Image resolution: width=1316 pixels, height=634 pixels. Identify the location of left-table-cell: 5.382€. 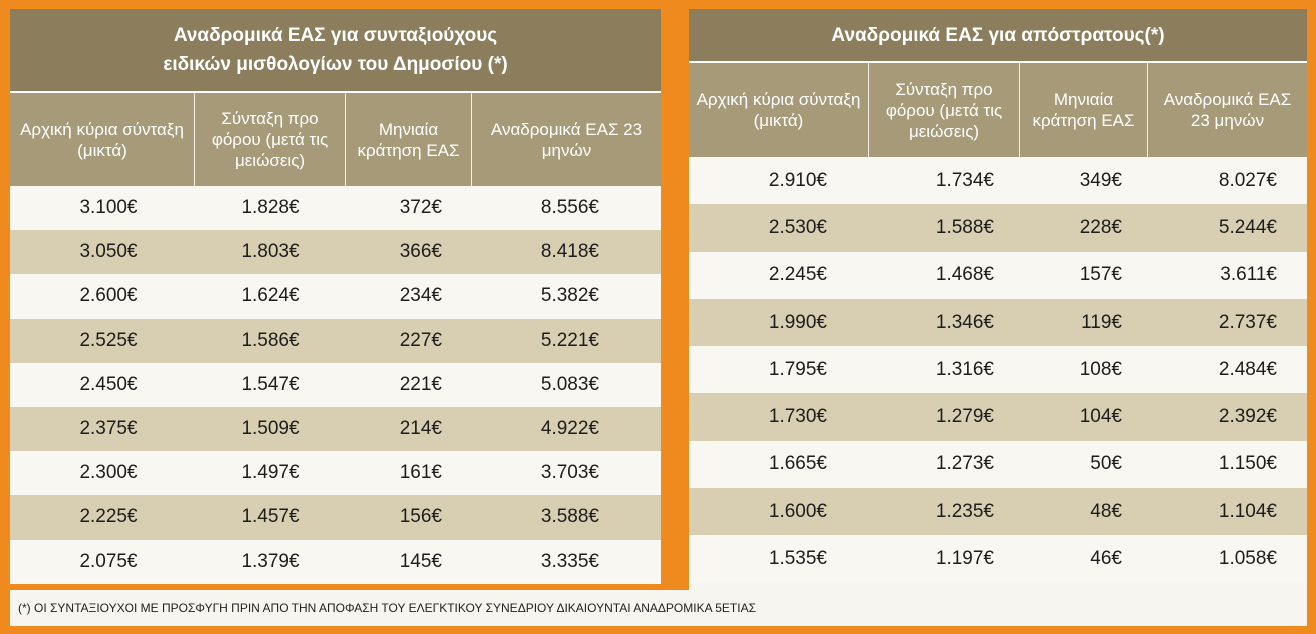
(569, 296).